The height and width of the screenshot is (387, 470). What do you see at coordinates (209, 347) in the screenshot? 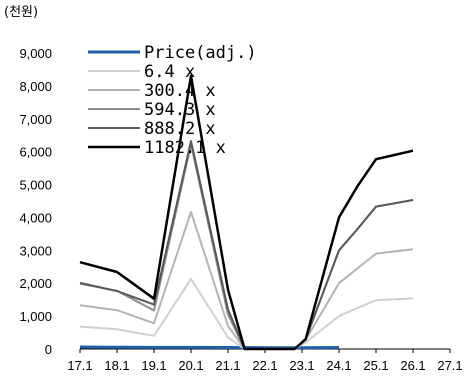
I see `series-line-price-adj-` at bounding box center [209, 347].